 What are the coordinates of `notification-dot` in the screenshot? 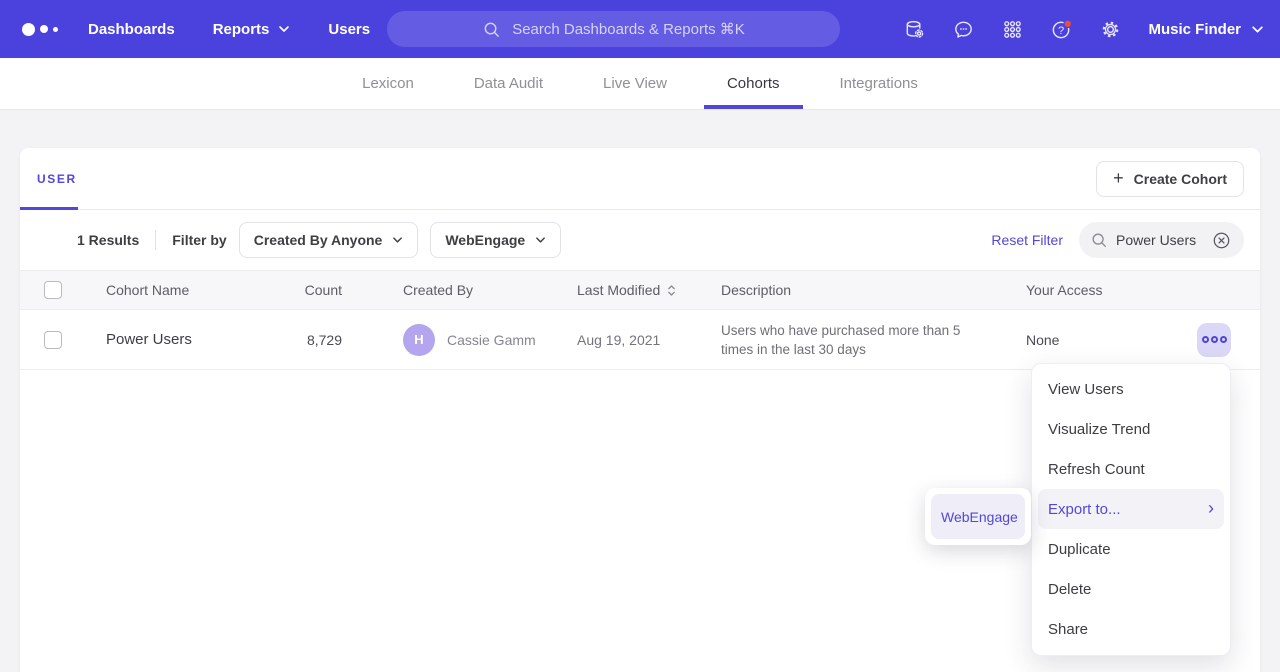 It's located at (1068, 23).